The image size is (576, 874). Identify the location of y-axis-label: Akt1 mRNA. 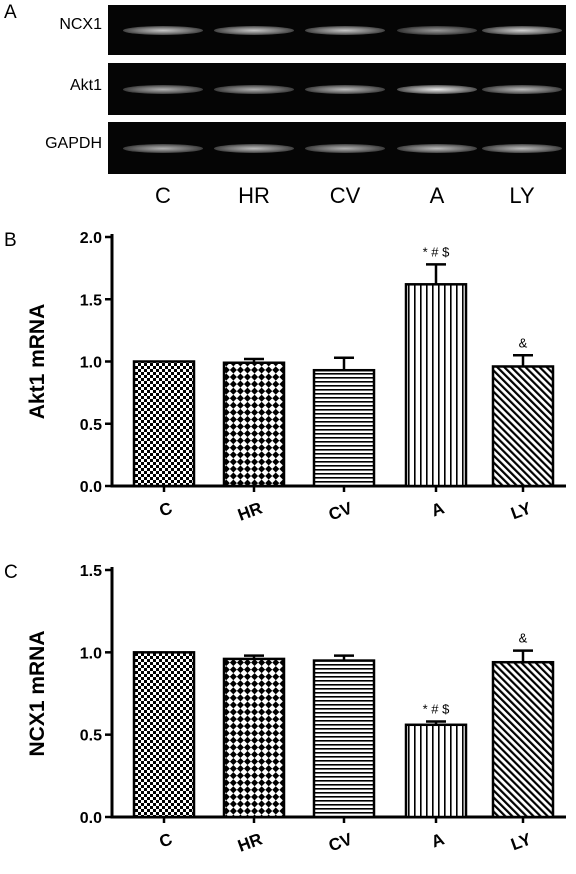
(37, 362).